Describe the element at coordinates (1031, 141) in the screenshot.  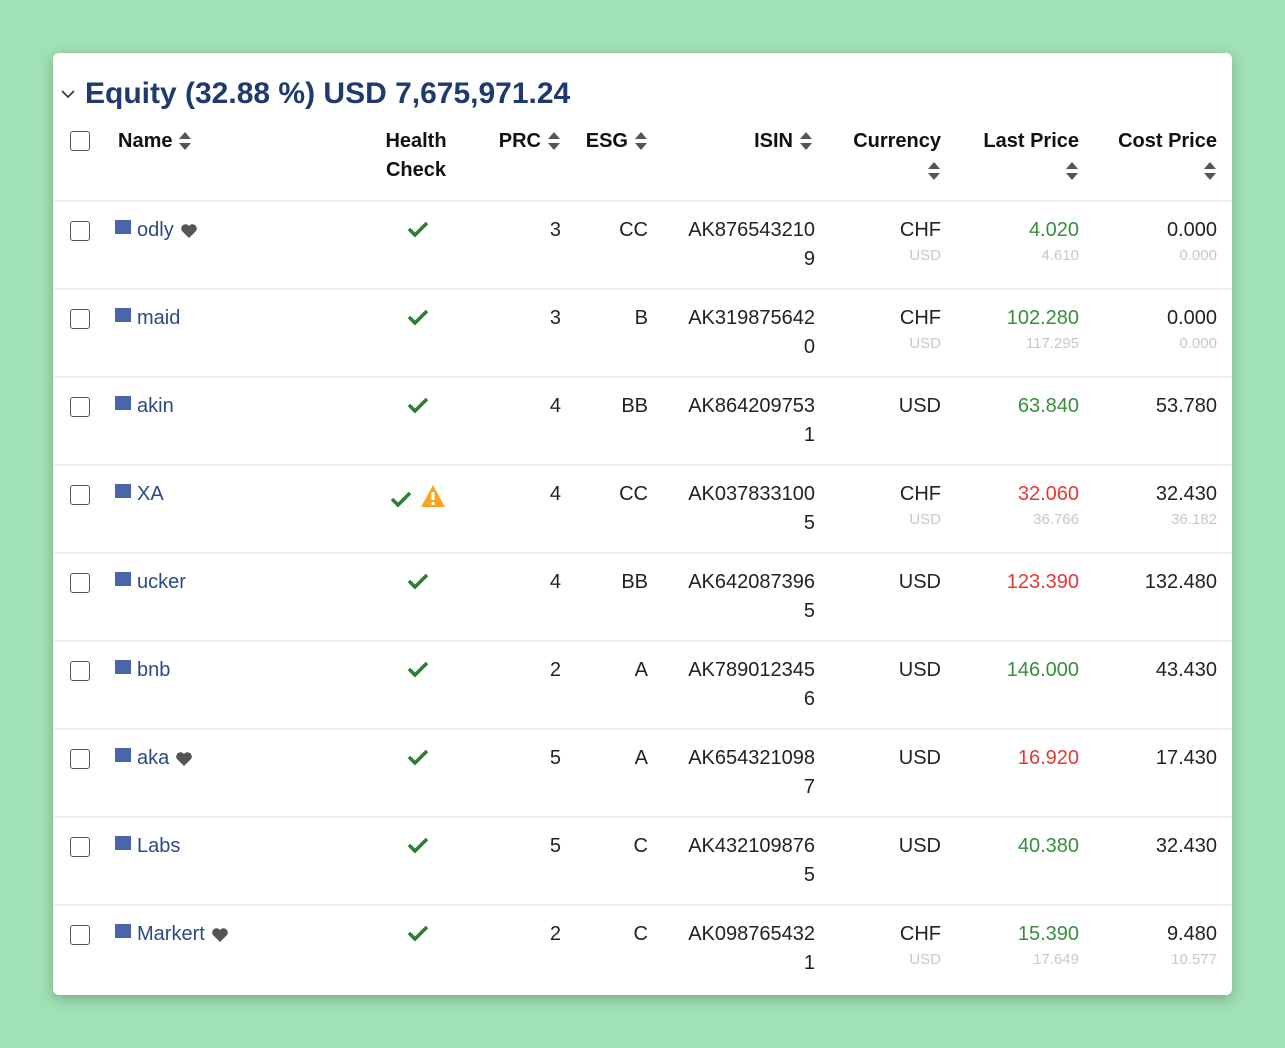
I see `column-header: Last Price` at that location.